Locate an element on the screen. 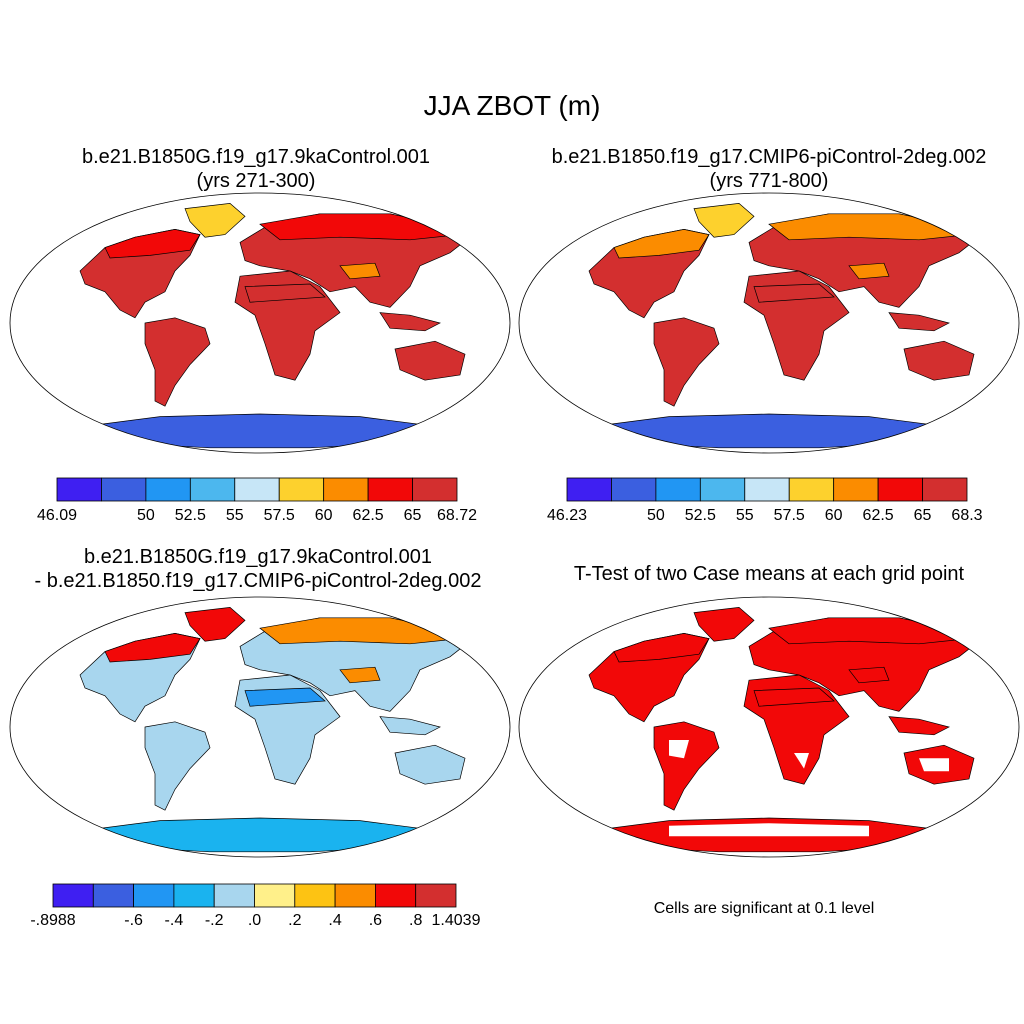 The image size is (1024, 1024). colorbar-max-label: 68.3 is located at coordinates (967, 515).